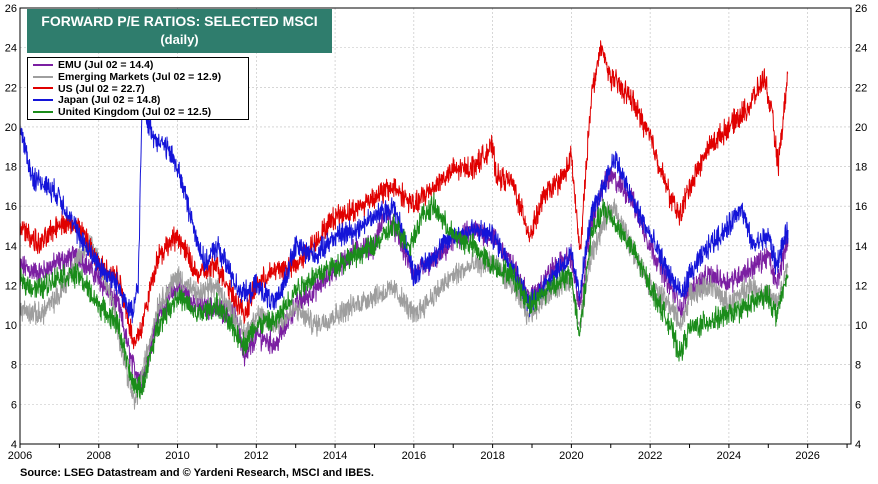  I want to click on x-tick-label: 2010, so click(177, 456).